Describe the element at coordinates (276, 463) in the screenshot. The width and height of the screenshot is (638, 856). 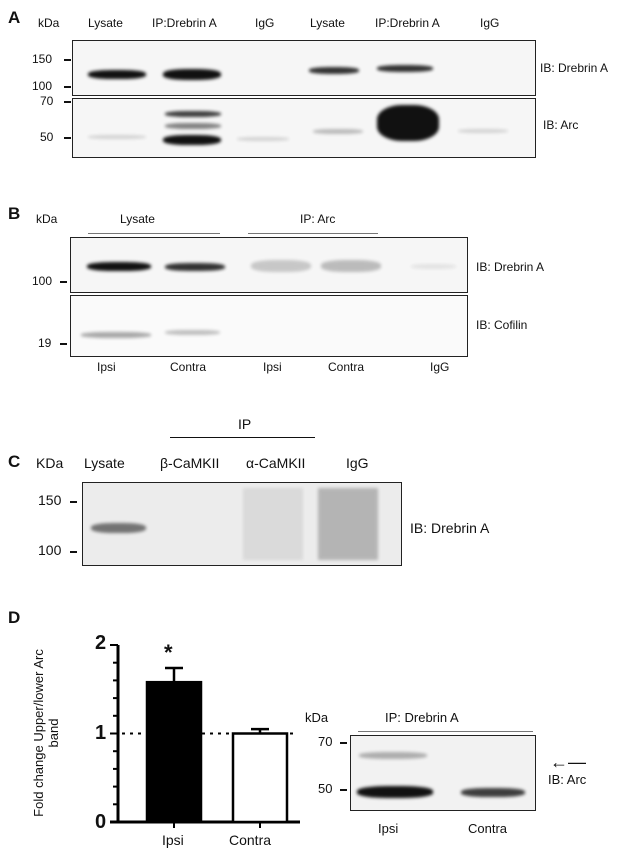
I see `lane-label: α-CaMKII` at that location.